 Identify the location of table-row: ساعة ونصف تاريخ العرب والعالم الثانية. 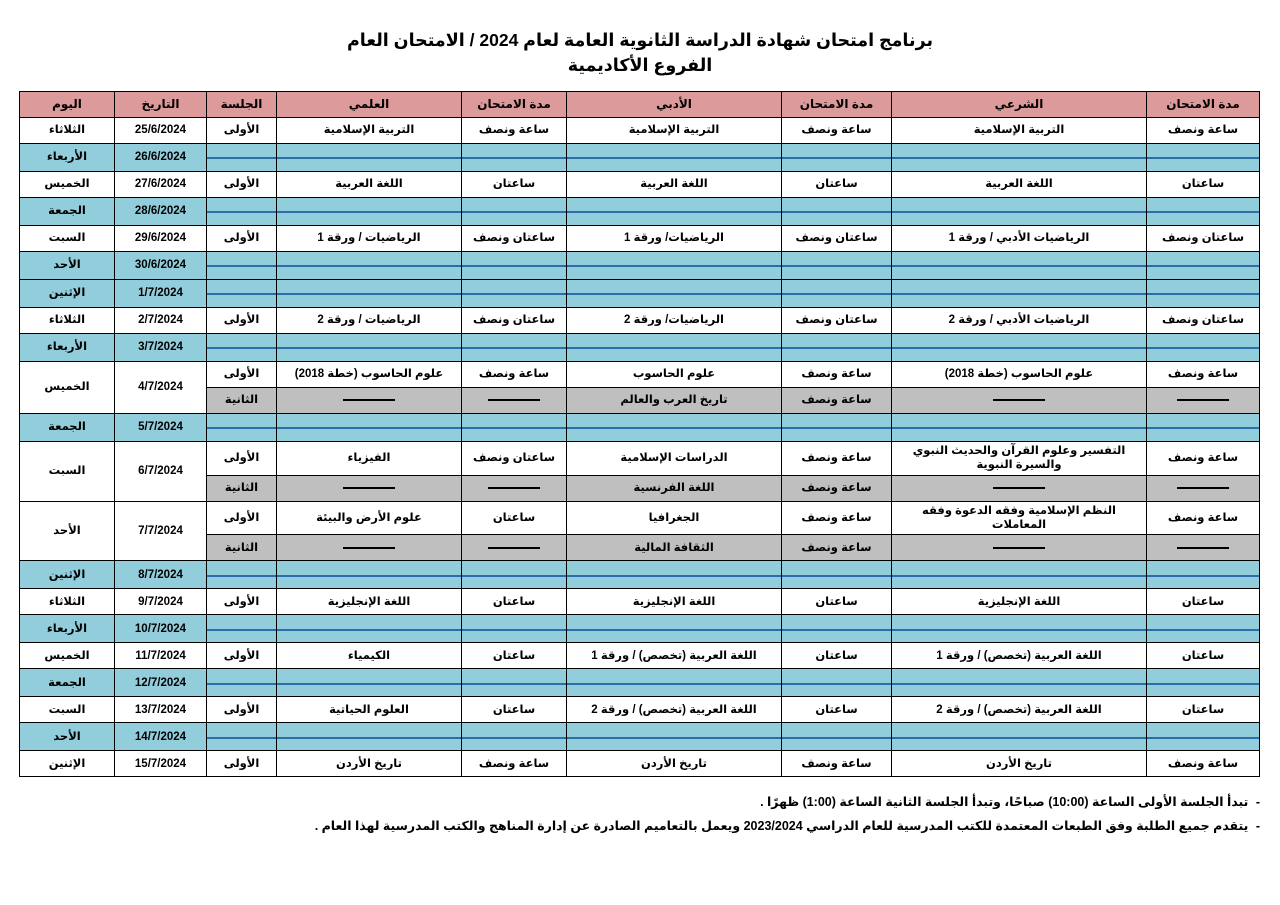
(640, 400).